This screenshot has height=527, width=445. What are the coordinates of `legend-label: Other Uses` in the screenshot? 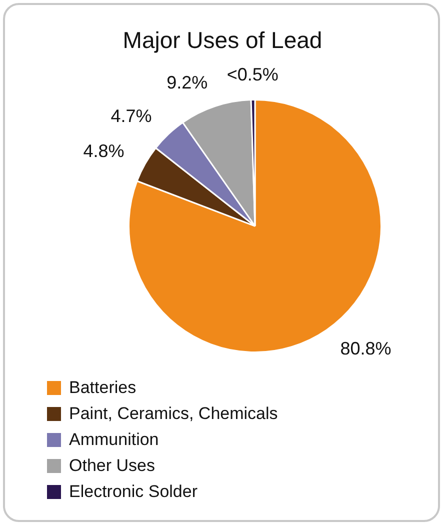 It's located at (112, 466).